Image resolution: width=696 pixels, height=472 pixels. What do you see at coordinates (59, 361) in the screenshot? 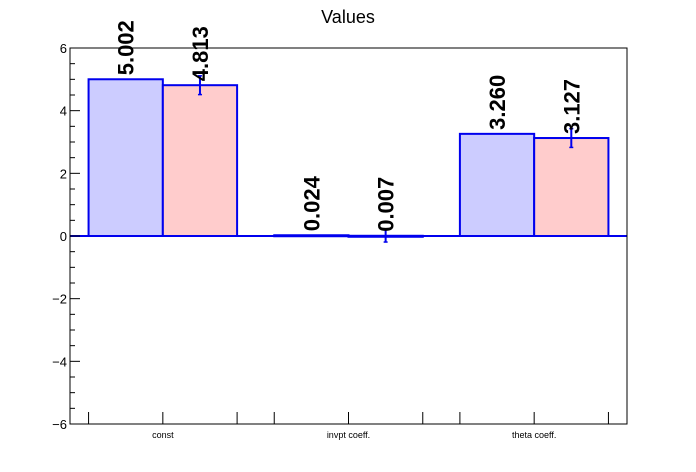
I see `y-tick-label: −4` at bounding box center [59, 361].